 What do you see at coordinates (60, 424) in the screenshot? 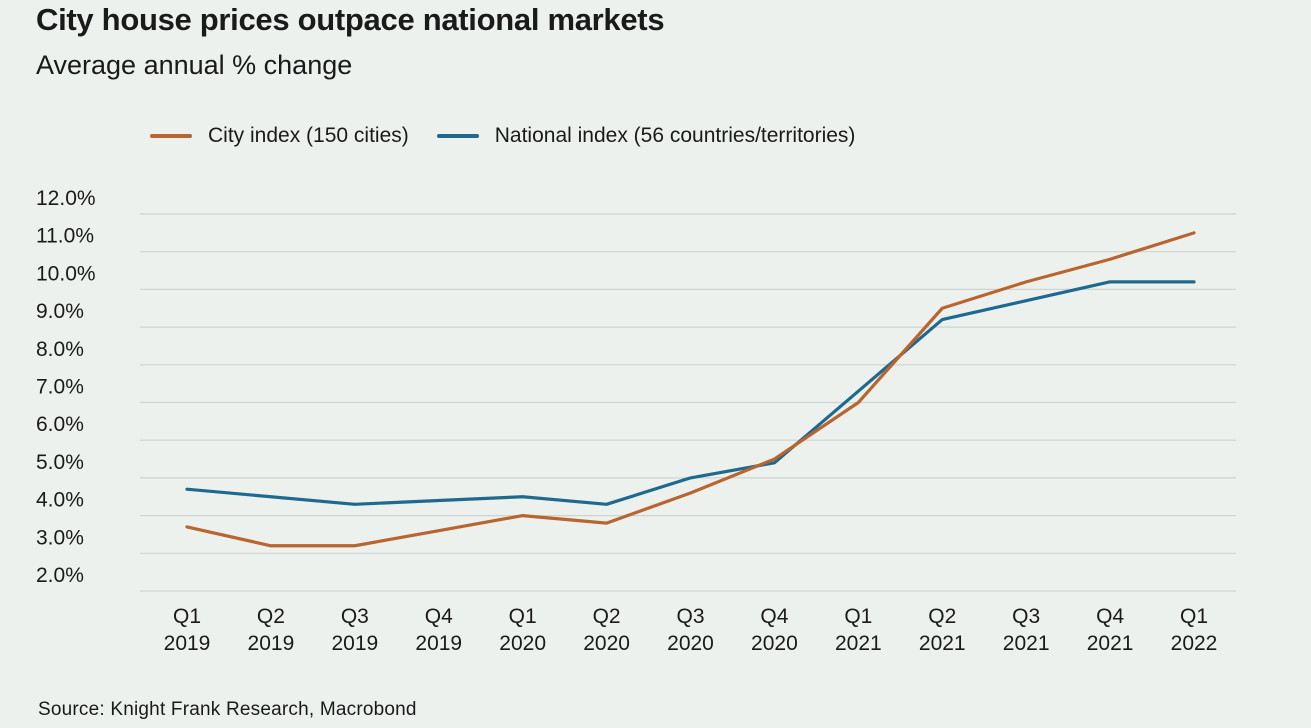
I see `y-tick-label: 6.0%` at bounding box center [60, 424].